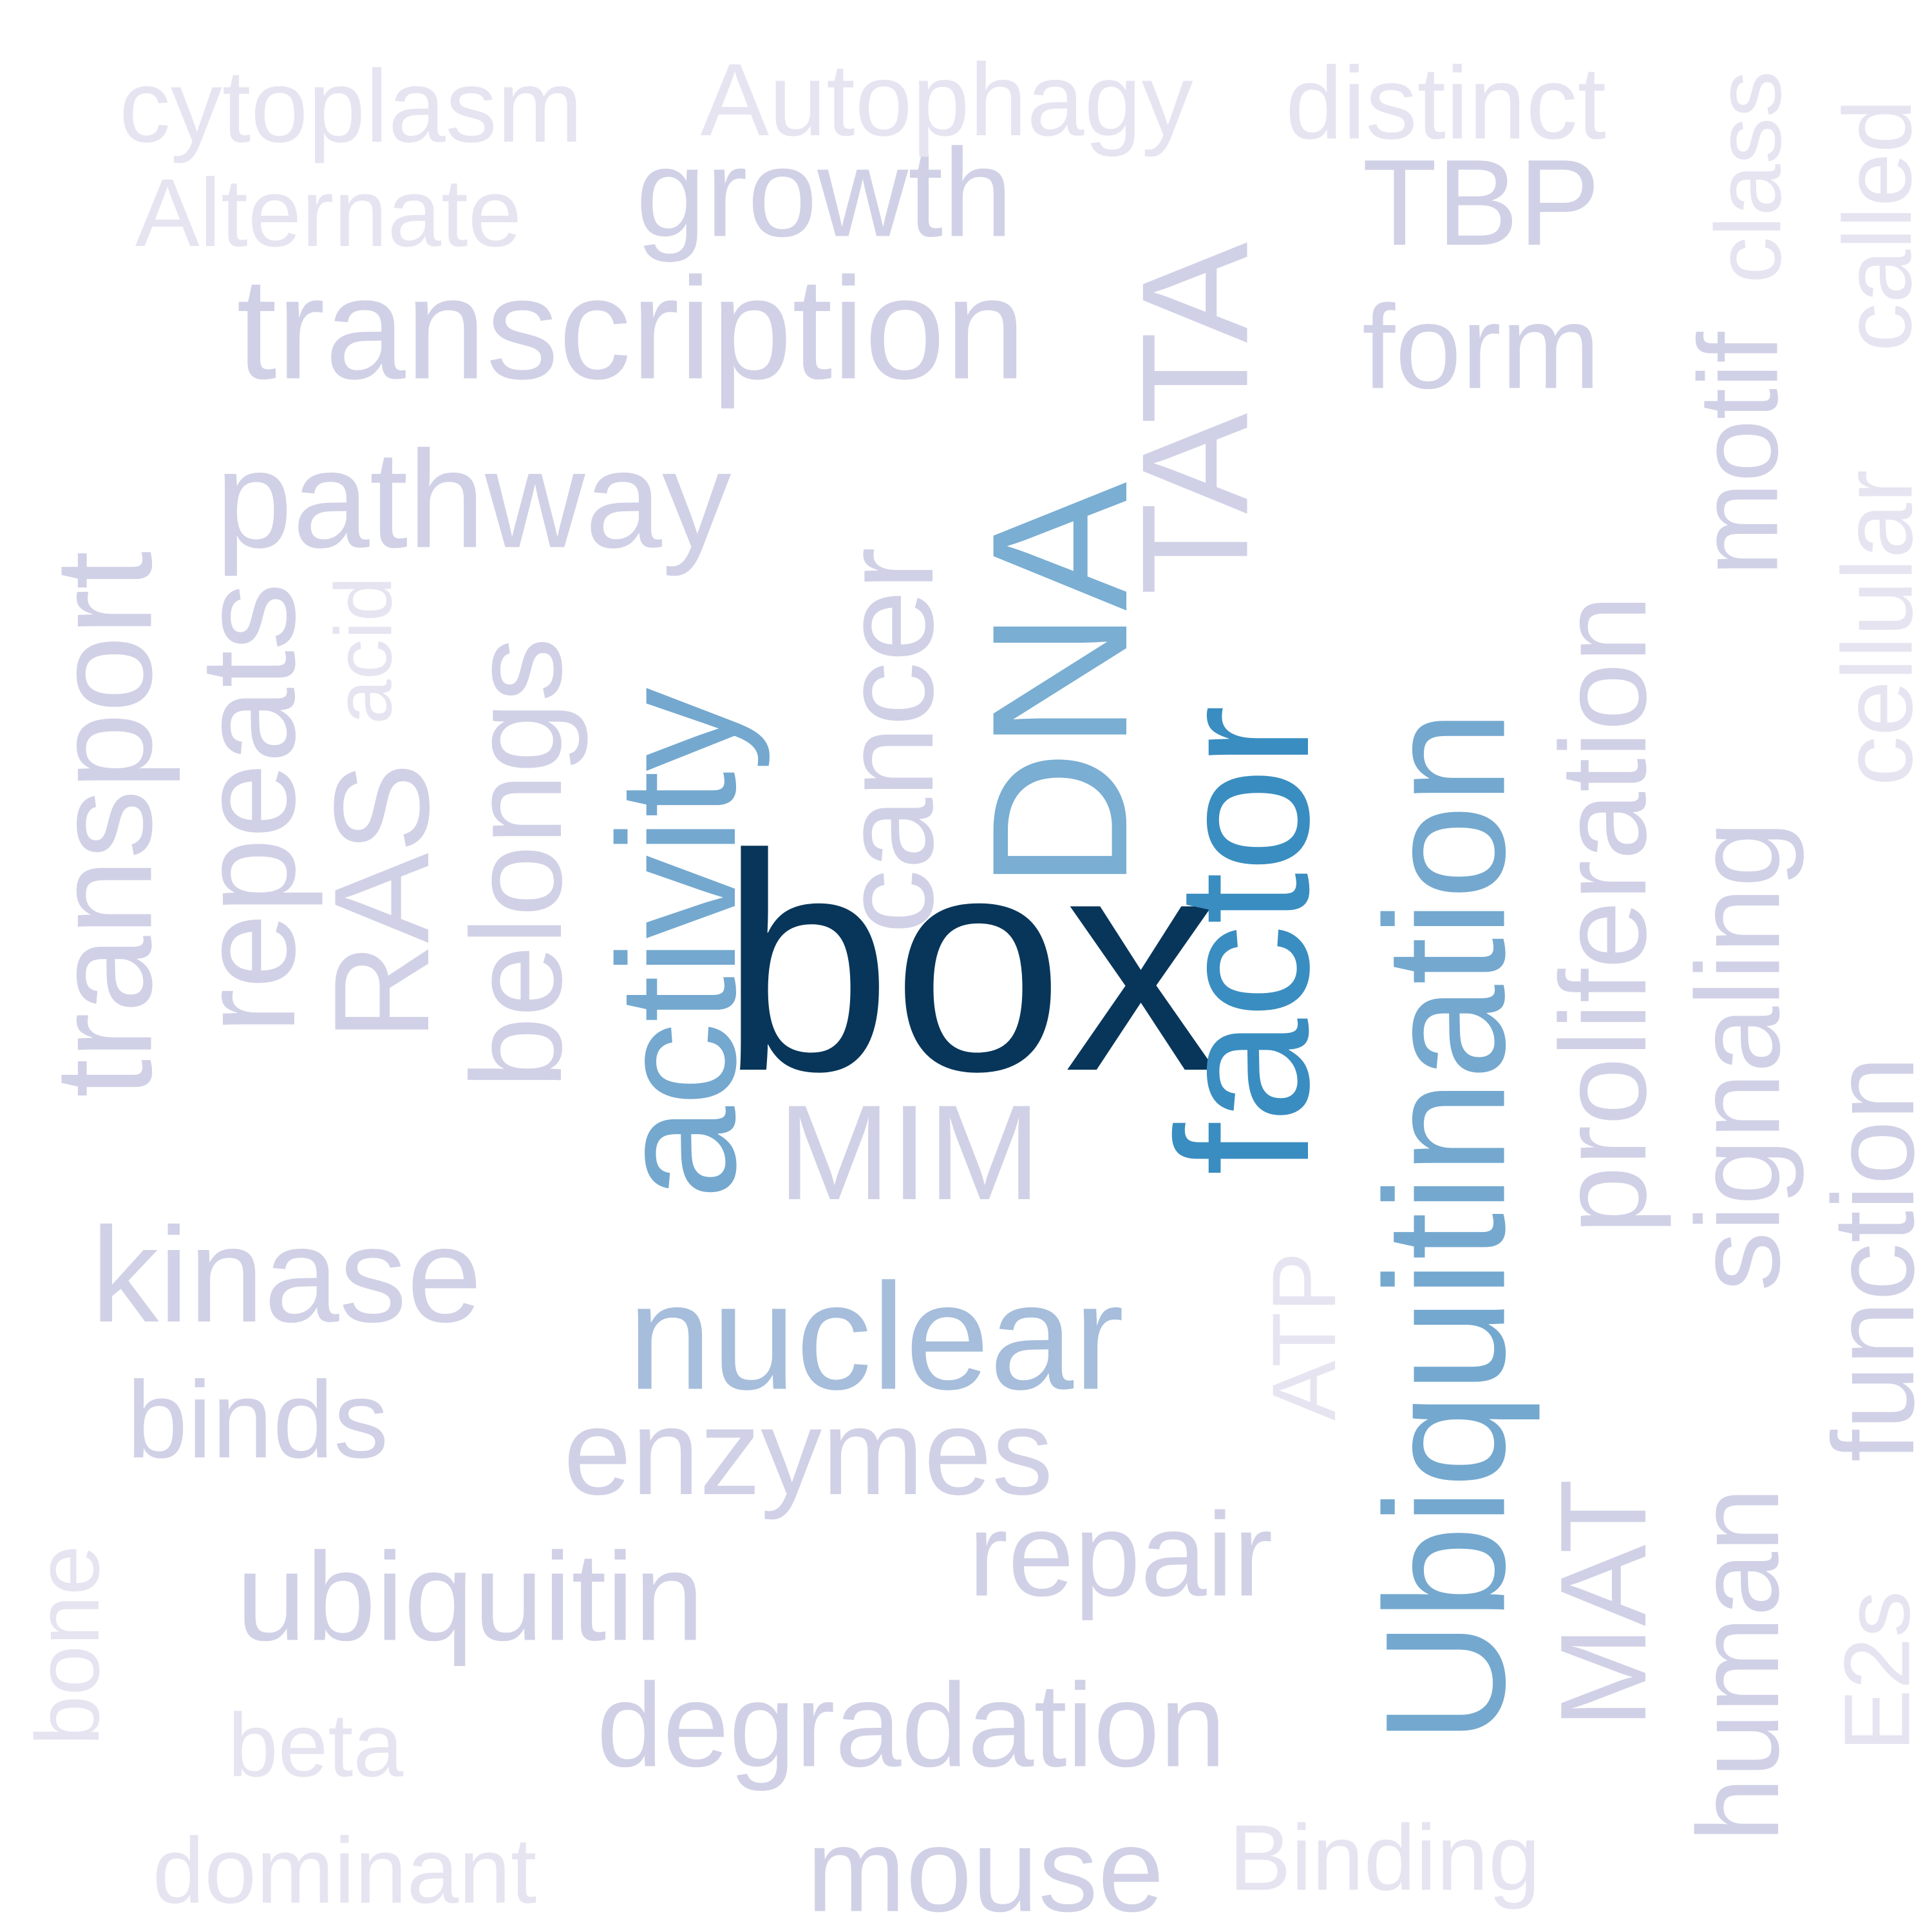 This screenshot has width=1932, height=1932. Describe the element at coordinates (470, 1597) in the screenshot. I see `word-ubiquitin: ubiquitin` at that location.